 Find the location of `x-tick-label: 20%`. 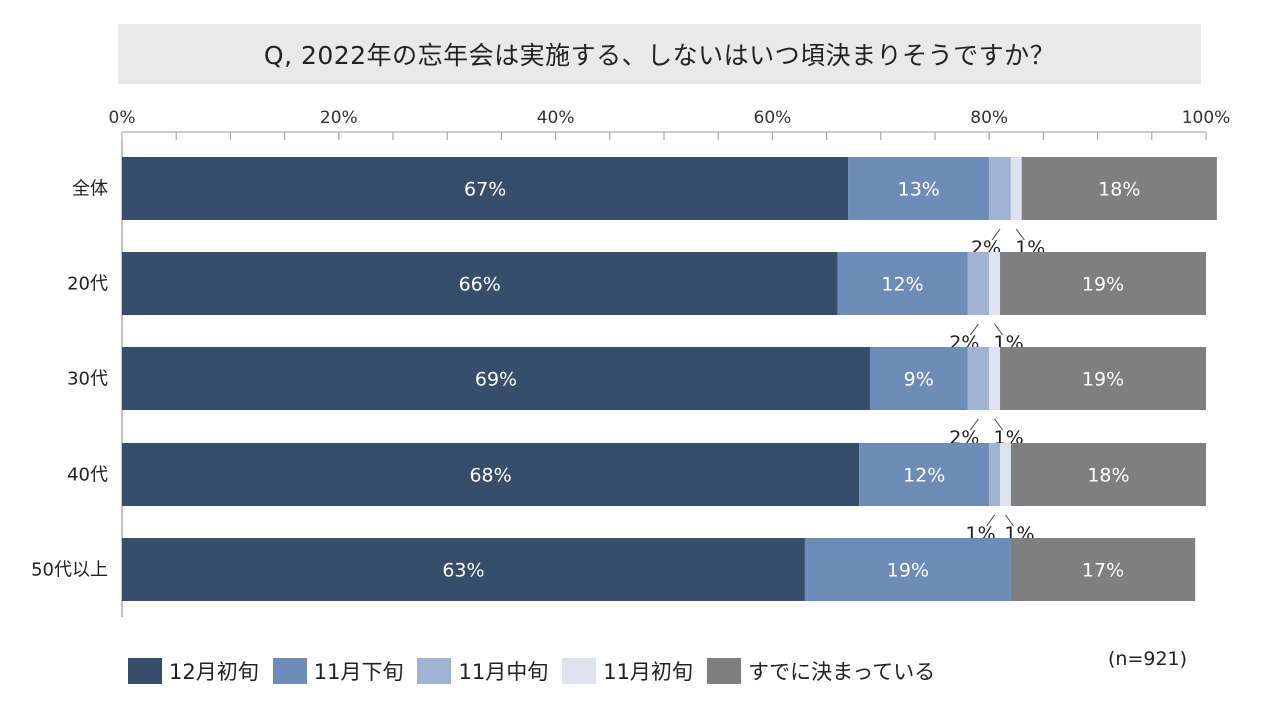

x-tick-label: 20% is located at coordinates (339, 118).